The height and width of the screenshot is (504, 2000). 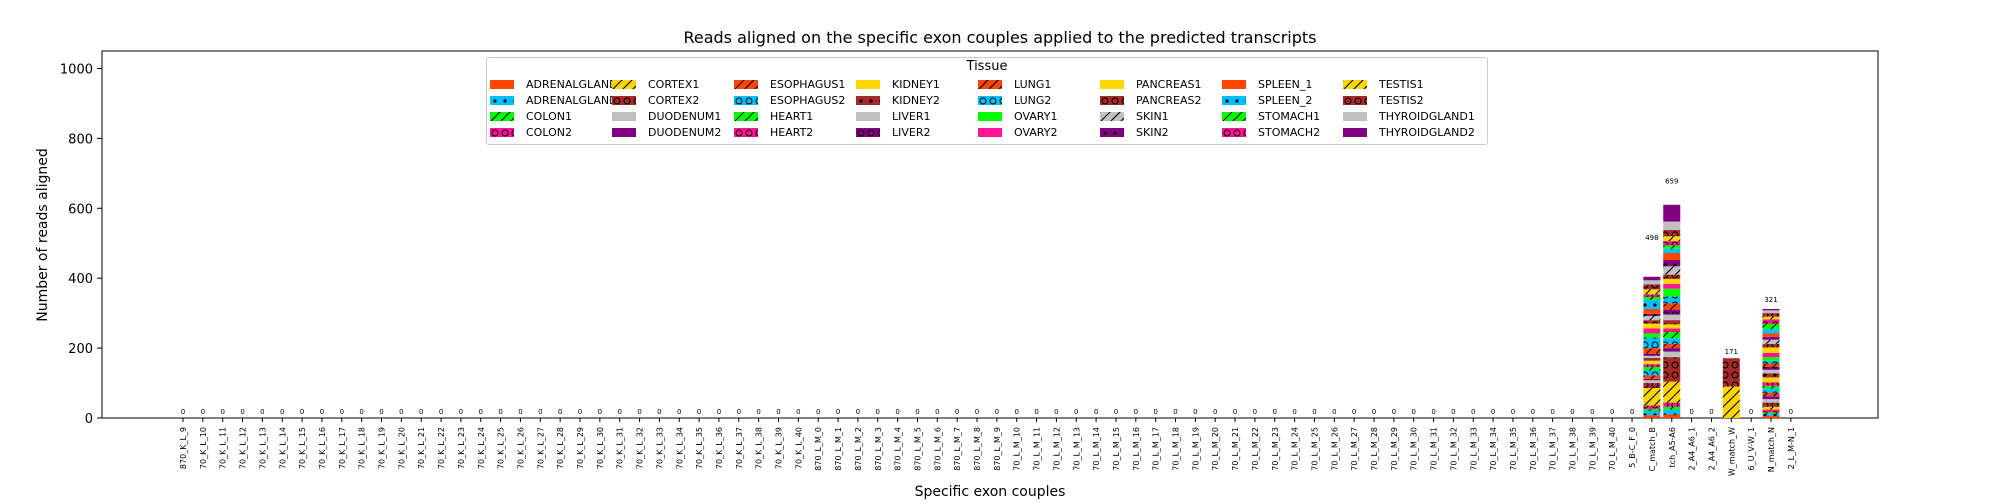 What do you see at coordinates (1036, 116) in the screenshot?
I see `legend-label: OVARY1` at bounding box center [1036, 116].